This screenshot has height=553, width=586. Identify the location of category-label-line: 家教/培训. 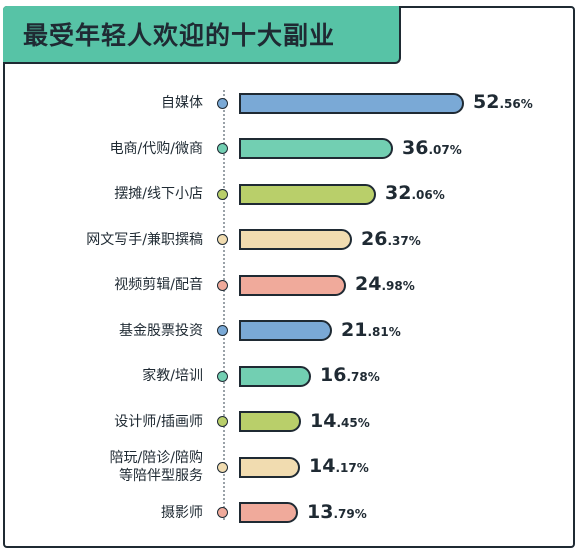
(172, 376).